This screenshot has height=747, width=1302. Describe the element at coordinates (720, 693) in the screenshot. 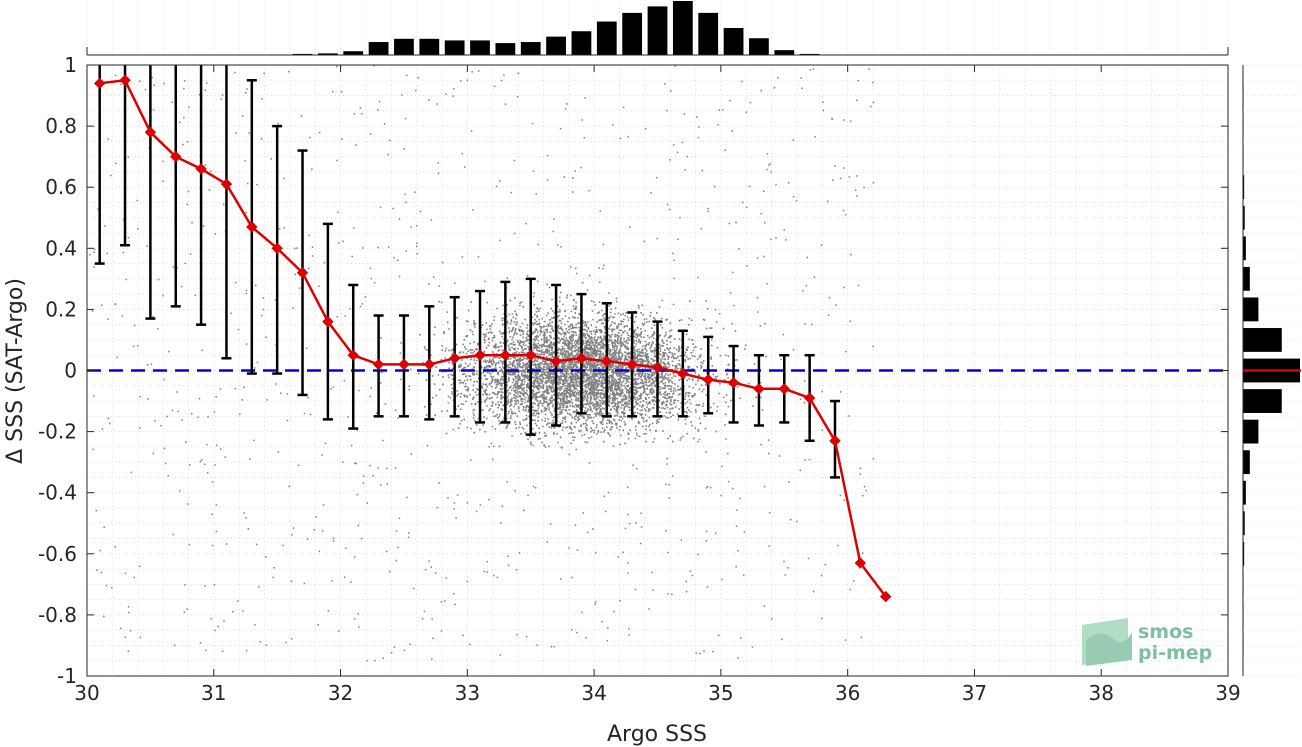

I see `x-tick-label: 35` at that location.